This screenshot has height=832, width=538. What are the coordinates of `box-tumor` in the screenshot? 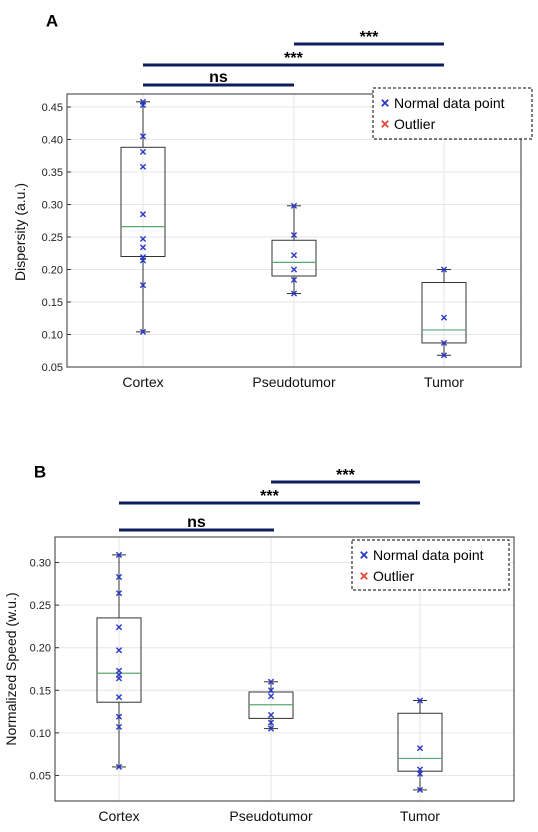 It's located at (420, 745).